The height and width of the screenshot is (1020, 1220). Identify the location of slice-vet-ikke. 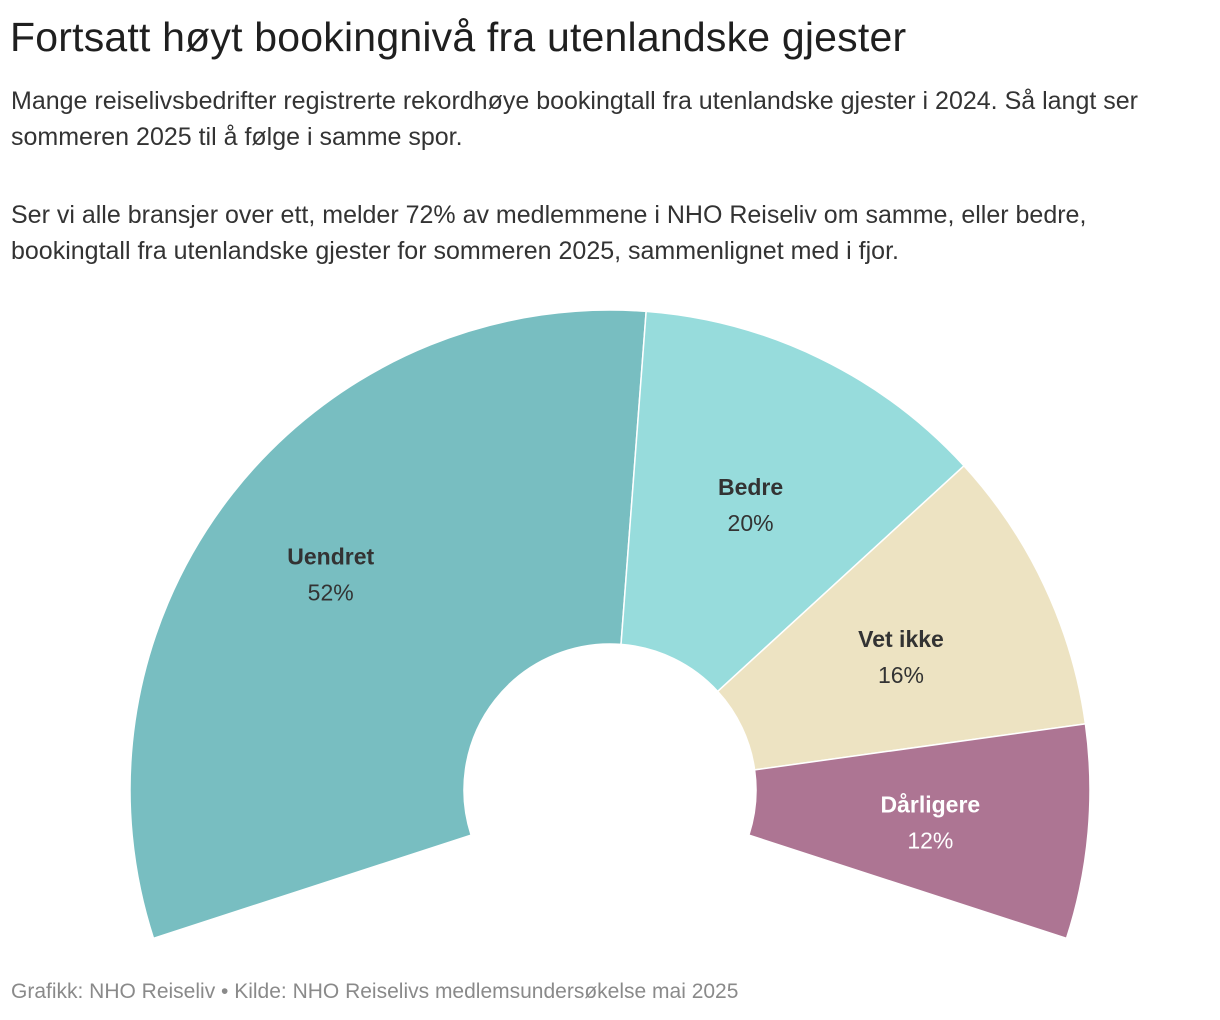
(901, 617).